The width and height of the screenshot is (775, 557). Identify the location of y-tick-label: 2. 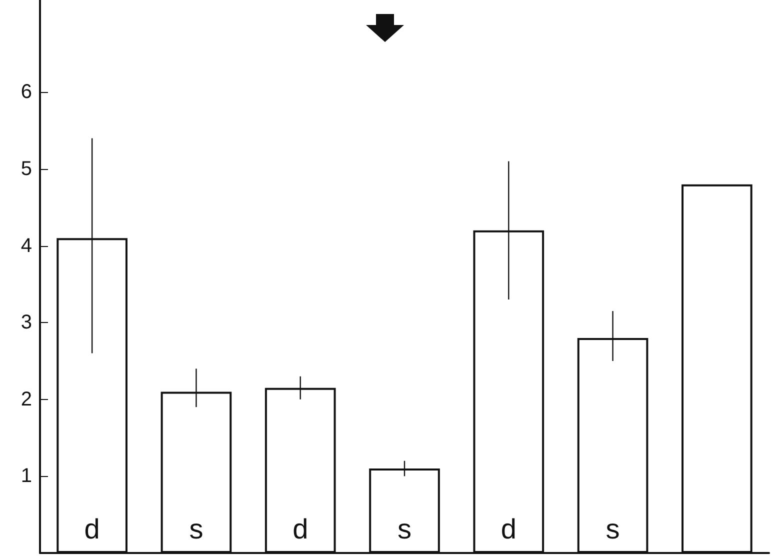
(26, 399).